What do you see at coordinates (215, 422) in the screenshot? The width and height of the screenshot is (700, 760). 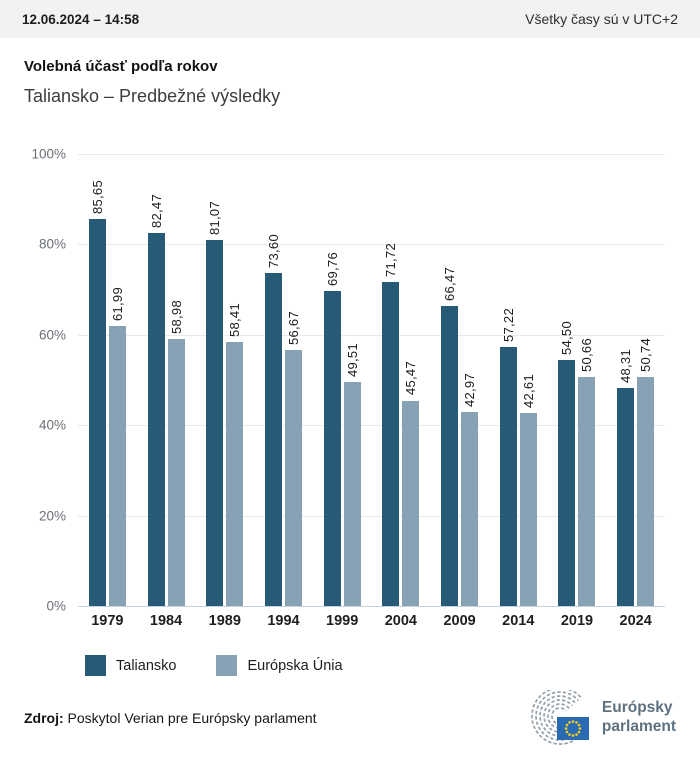 I see `bar-taliansko-1989` at bounding box center [215, 422].